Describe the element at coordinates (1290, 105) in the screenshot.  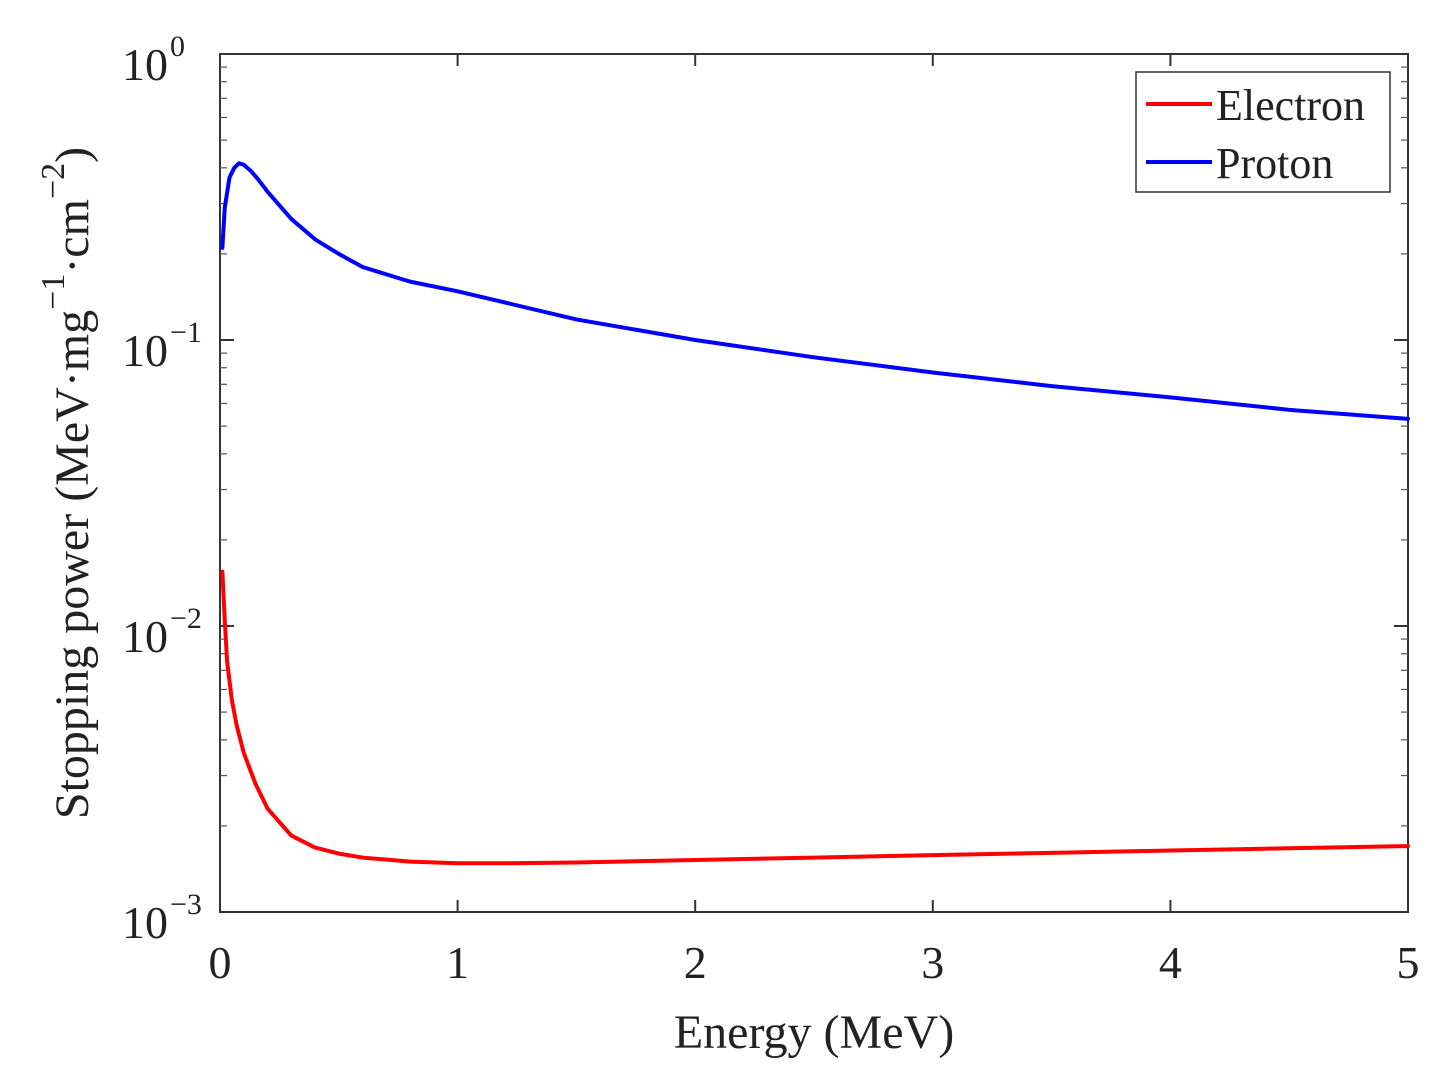
I see `legend-label-electron: Electron` at that location.